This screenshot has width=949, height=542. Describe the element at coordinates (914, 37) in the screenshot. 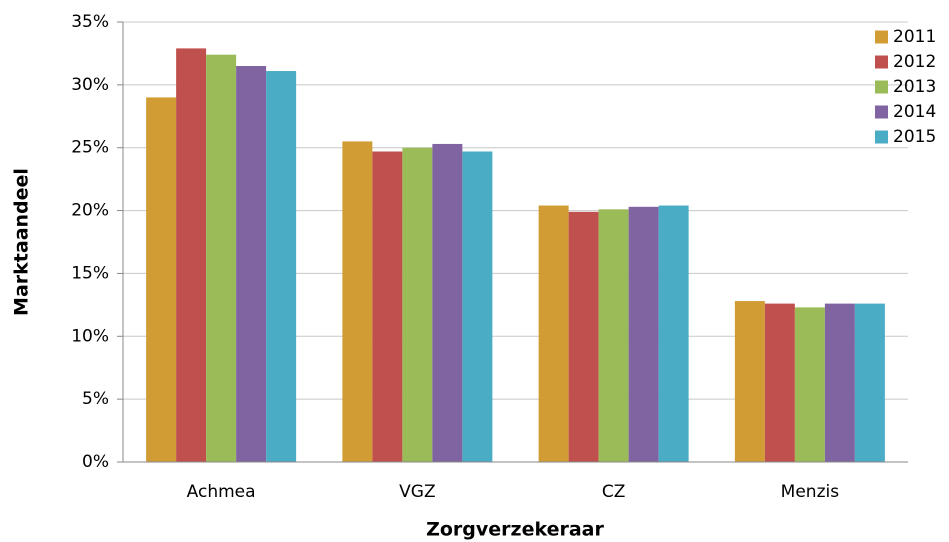

I see `legend-label: 2011` at that location.